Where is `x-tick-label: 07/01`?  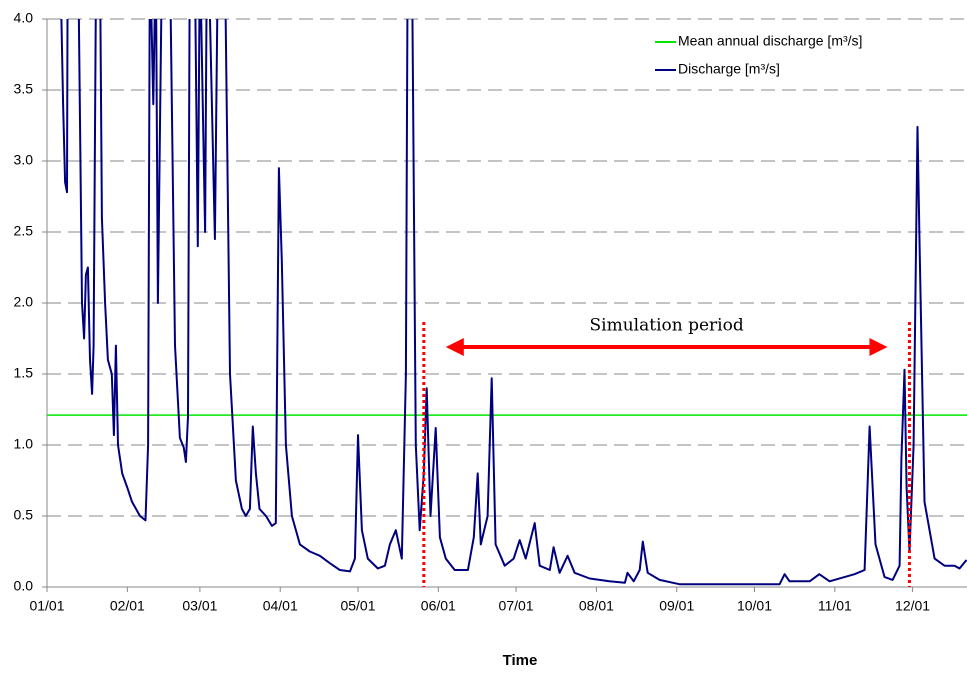 x-tick-label: 07/01 is located at coordinates (516, 606).